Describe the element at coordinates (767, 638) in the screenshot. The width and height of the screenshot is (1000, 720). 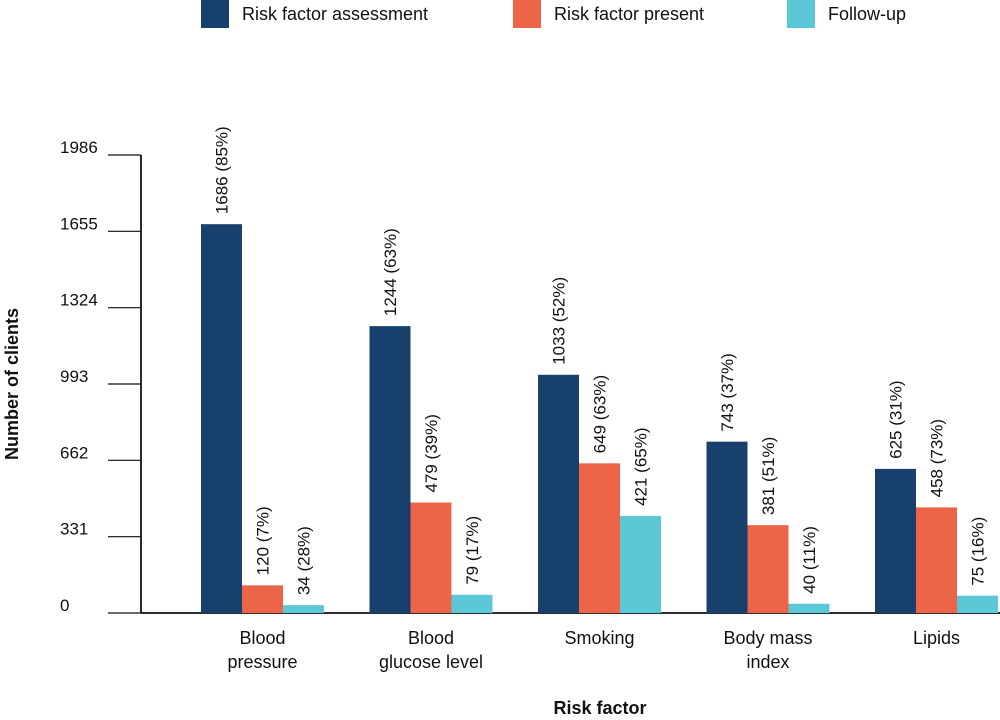
I see `x-category-label: Body mass` at that location.